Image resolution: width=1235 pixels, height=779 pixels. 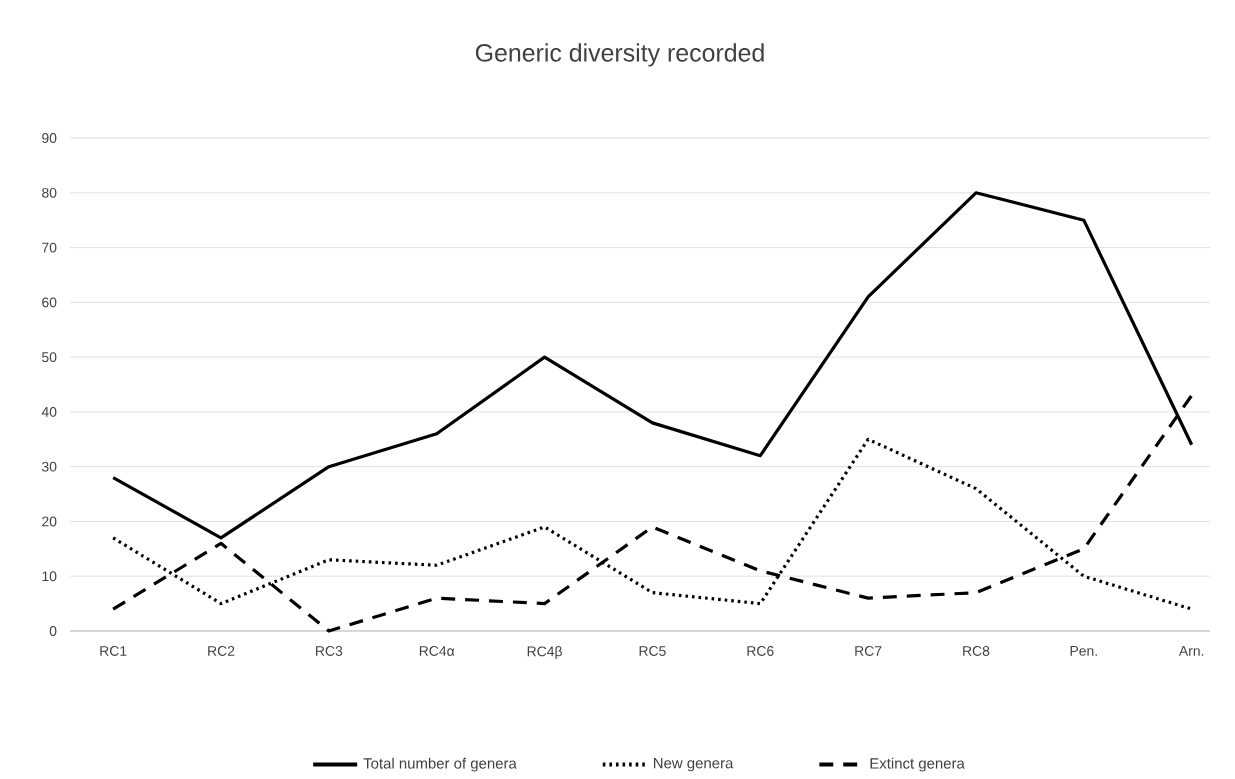 I want to click on x-tick-label: RC3, so click(x=329, y=650).